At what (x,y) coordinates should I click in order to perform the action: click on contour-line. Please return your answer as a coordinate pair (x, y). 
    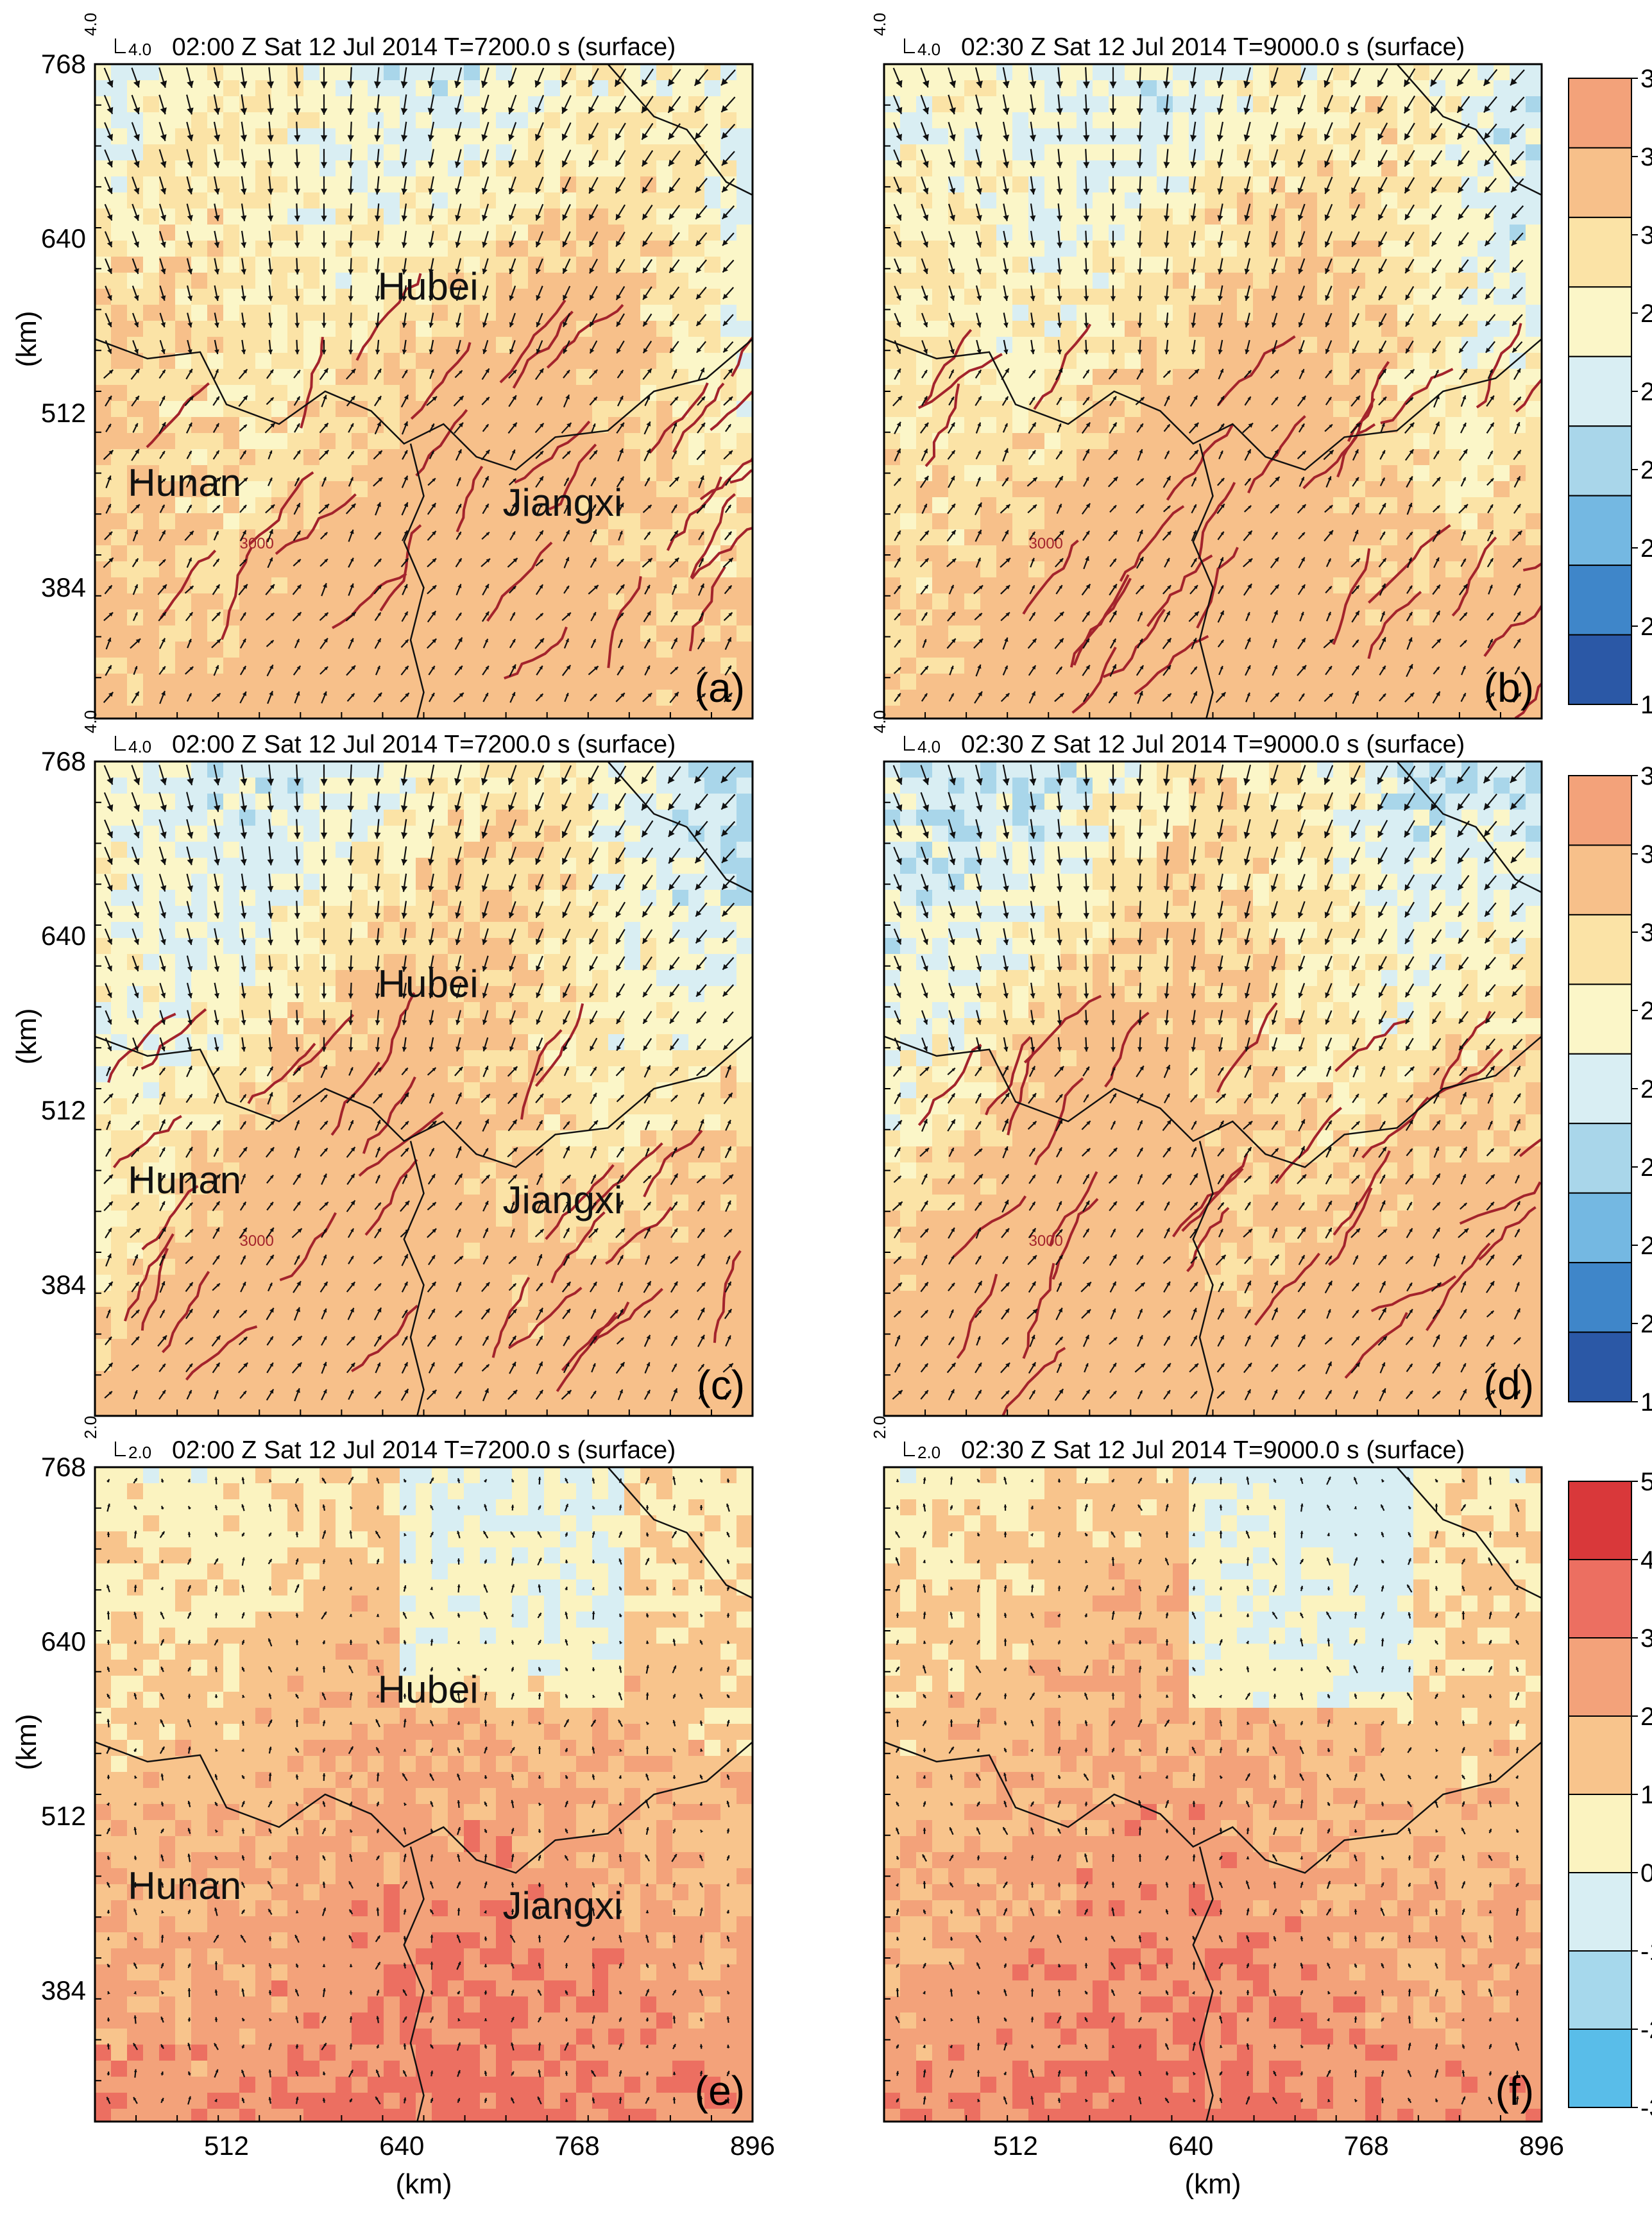
    Looking at the image, I should click on (1256, 370).